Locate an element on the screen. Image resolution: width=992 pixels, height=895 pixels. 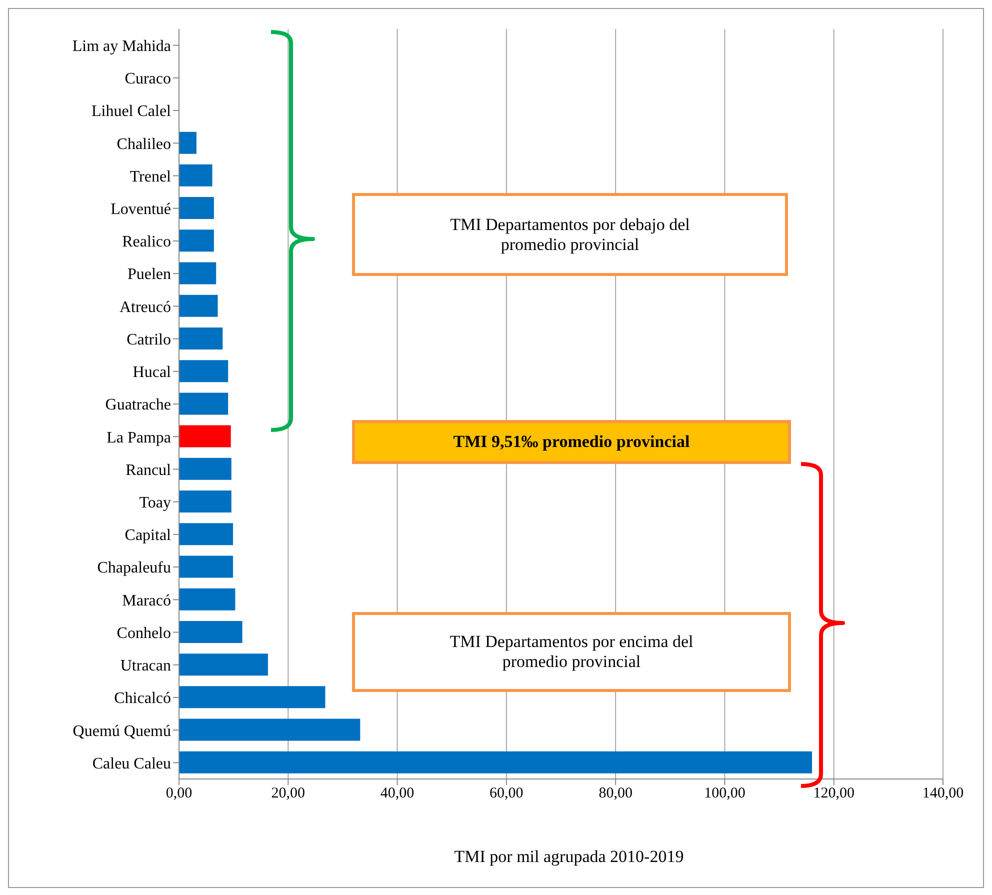
x-tick-label: 60,00 is located at coordinates (507, 794).